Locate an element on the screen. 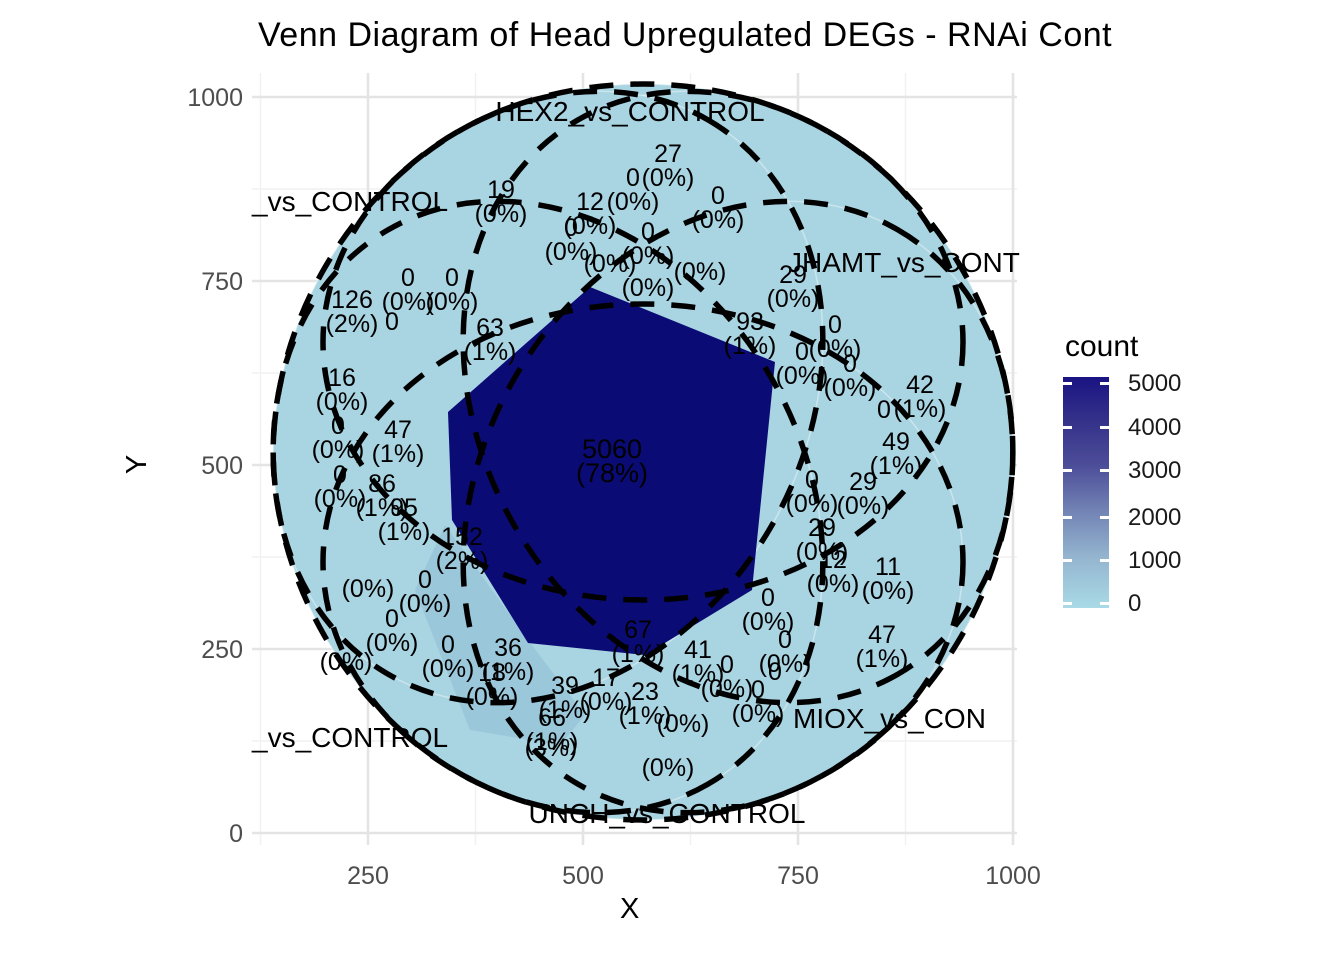 This screenshot has height=960, width=1344. set-label-5: _vs_CONTROL is located at coordinates (350, 737).